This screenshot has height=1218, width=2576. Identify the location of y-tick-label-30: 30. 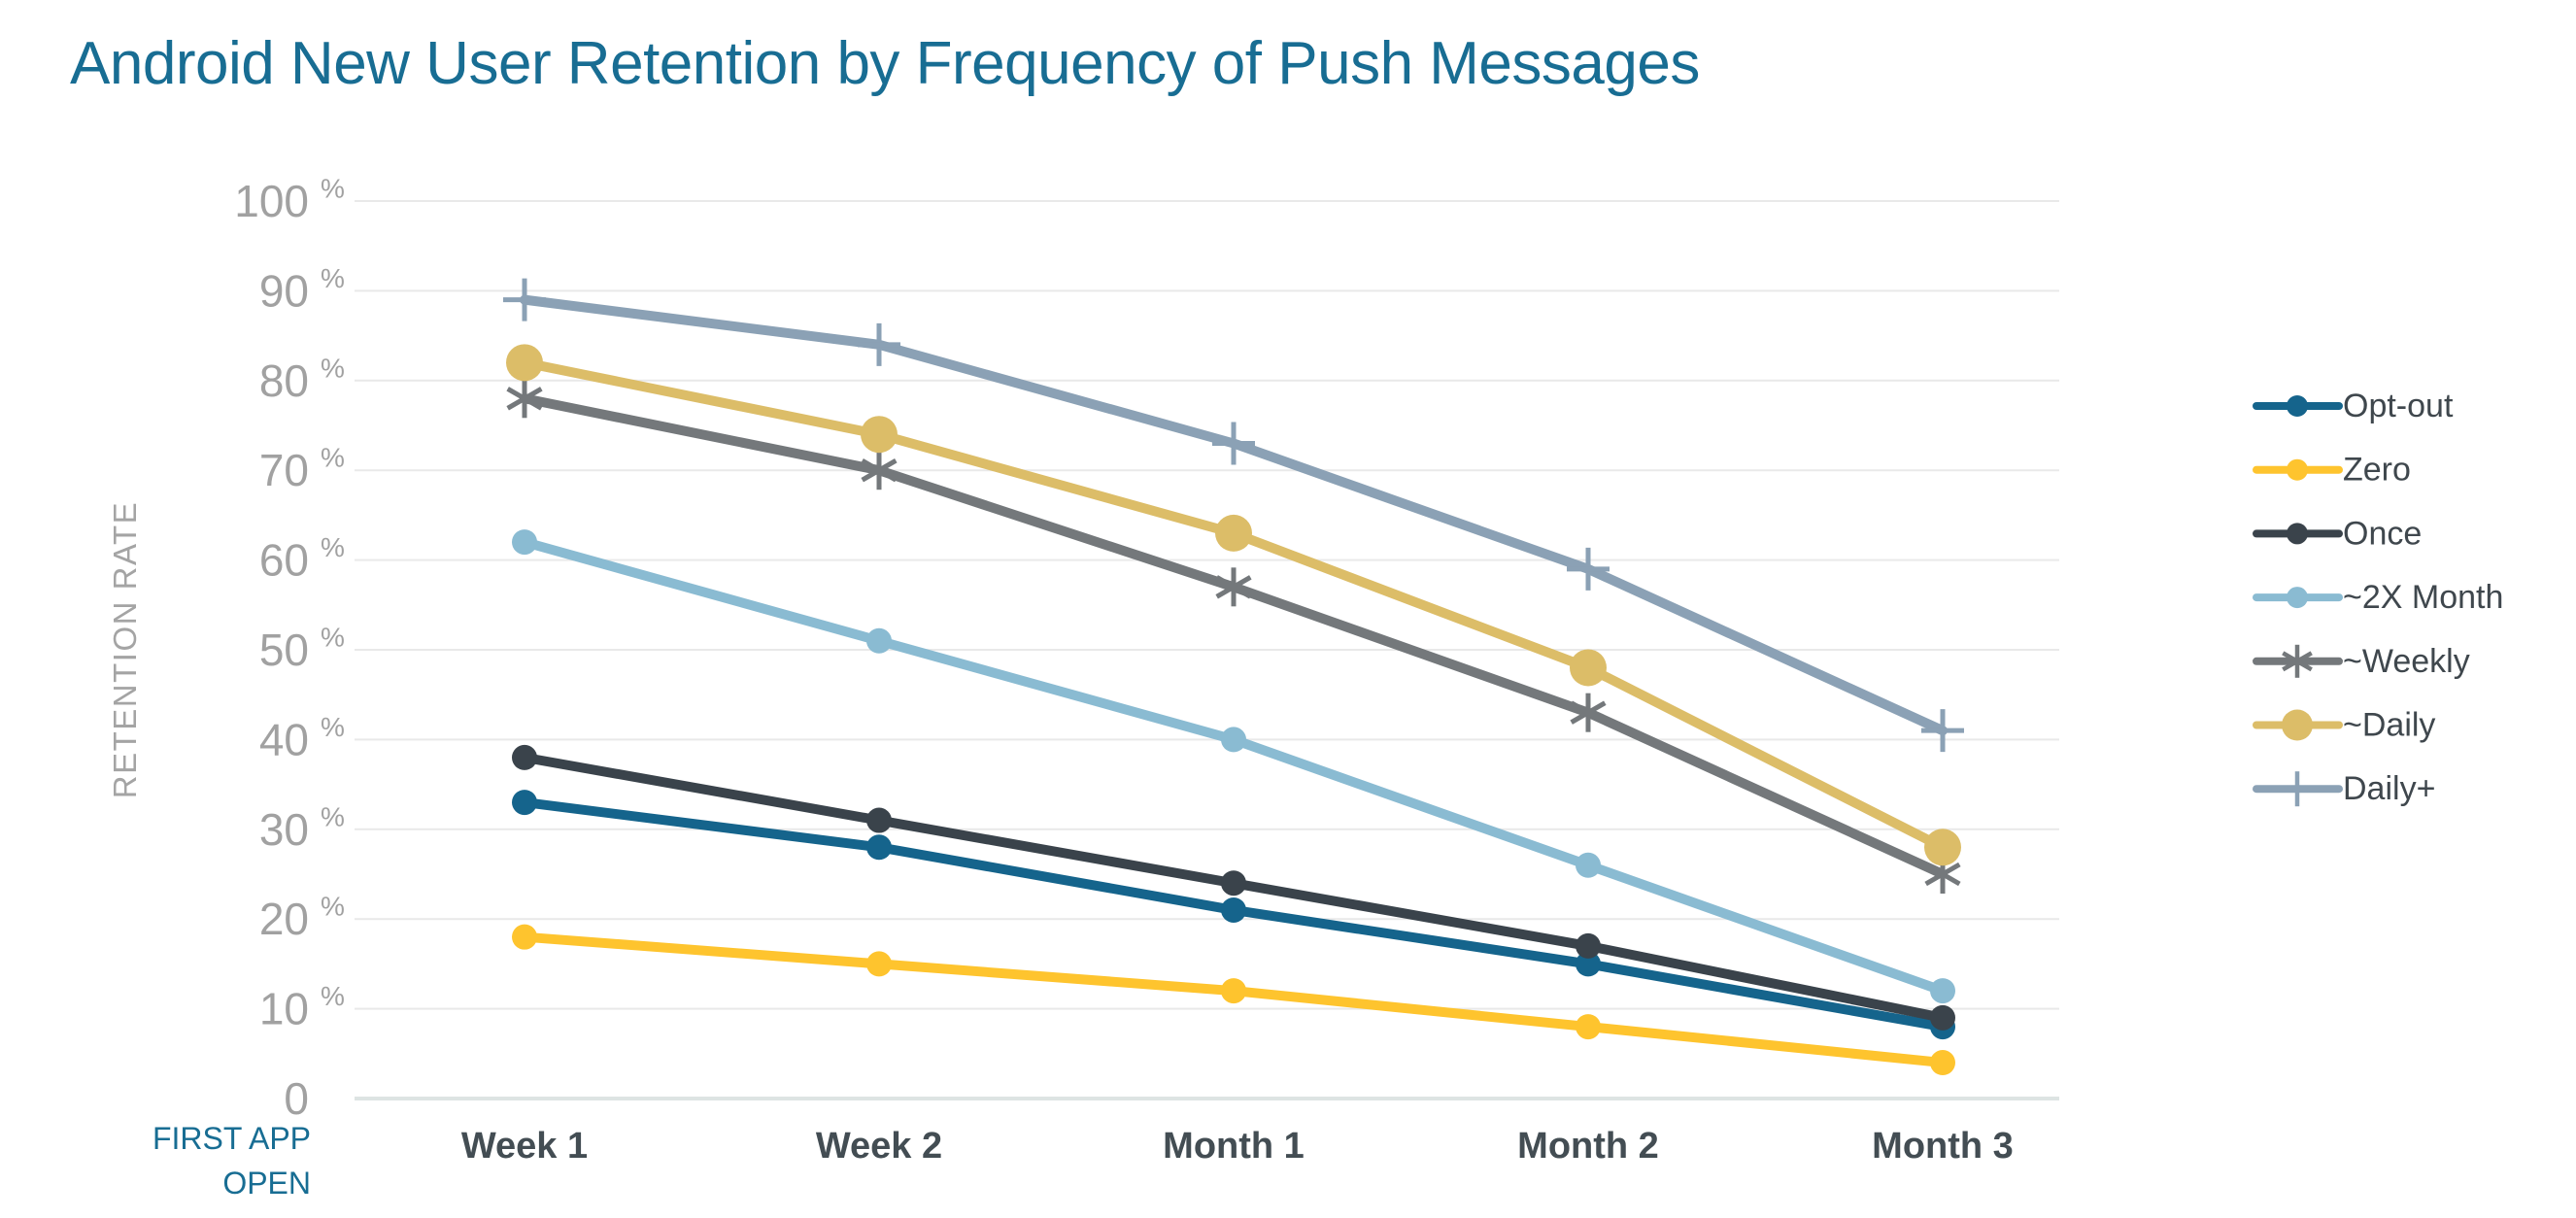
(284, 829).